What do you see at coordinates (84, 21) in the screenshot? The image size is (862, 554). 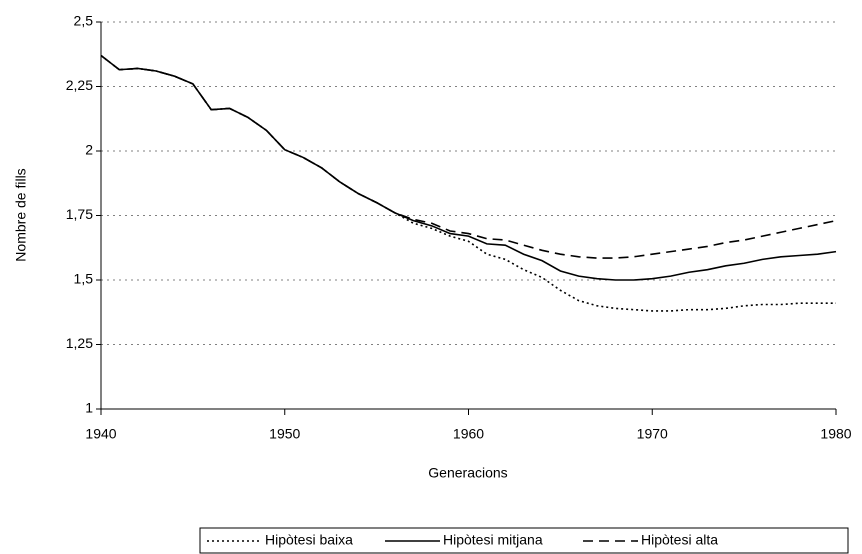 I see `y-tick-label: 2,5` at bounding box center [84, 21].